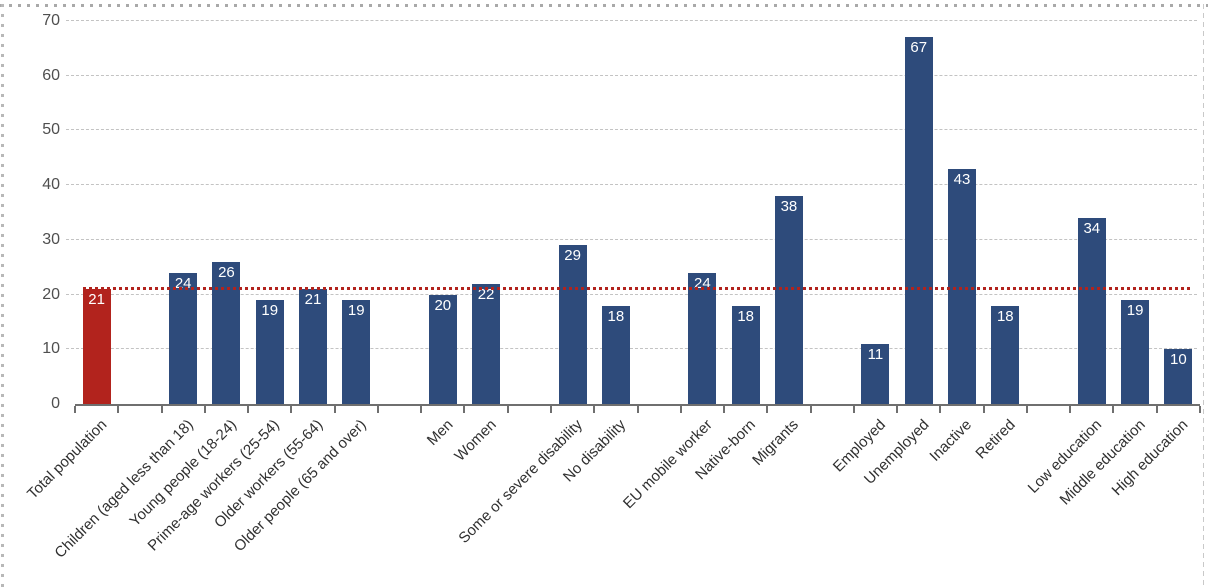 This screenshot has height=588, width=1208. What do you see at coordinates (604, 5) in the screenshot?
I see `frame-border-top-dotted` at bounding box center [604, 5].